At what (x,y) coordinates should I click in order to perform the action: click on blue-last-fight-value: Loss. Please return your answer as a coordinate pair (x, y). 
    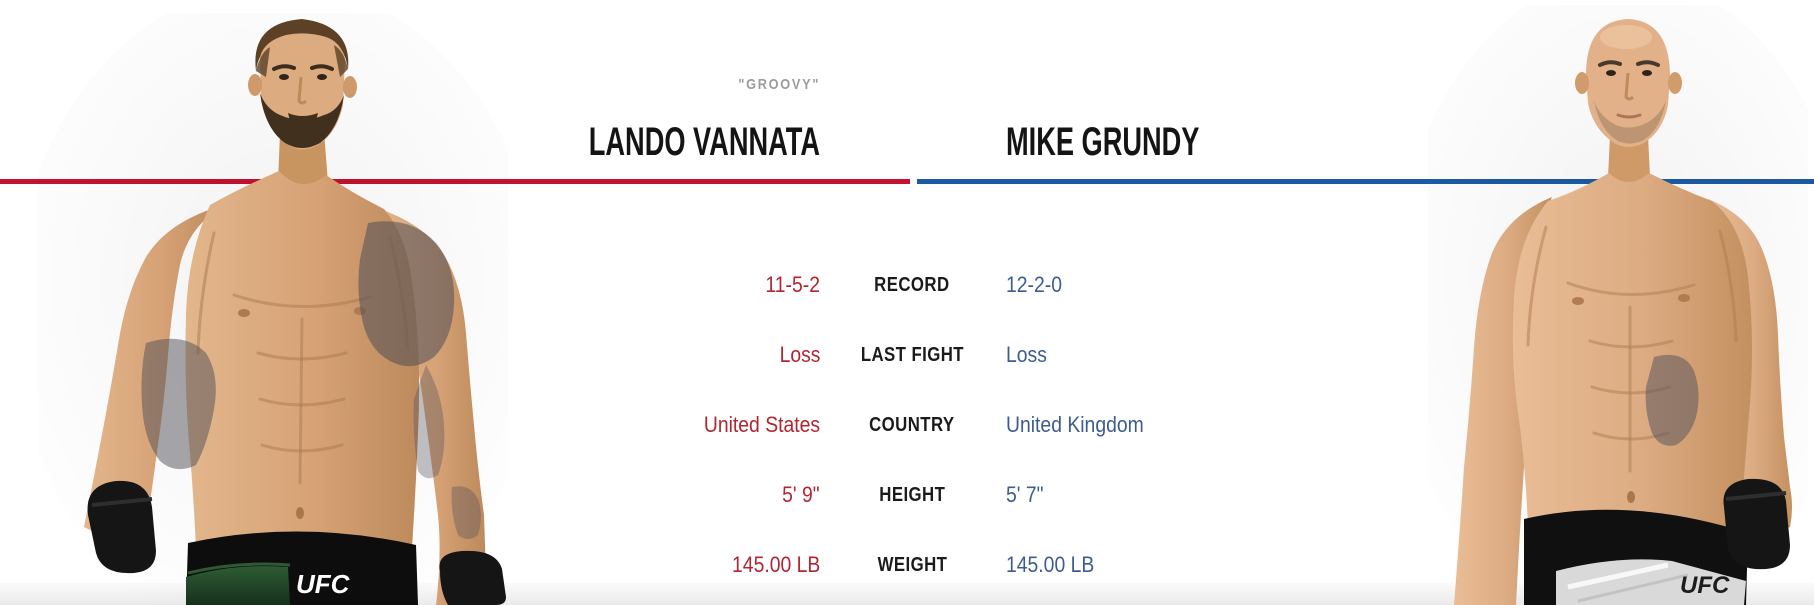
    Looking at the image, I should click on (1026, 354).